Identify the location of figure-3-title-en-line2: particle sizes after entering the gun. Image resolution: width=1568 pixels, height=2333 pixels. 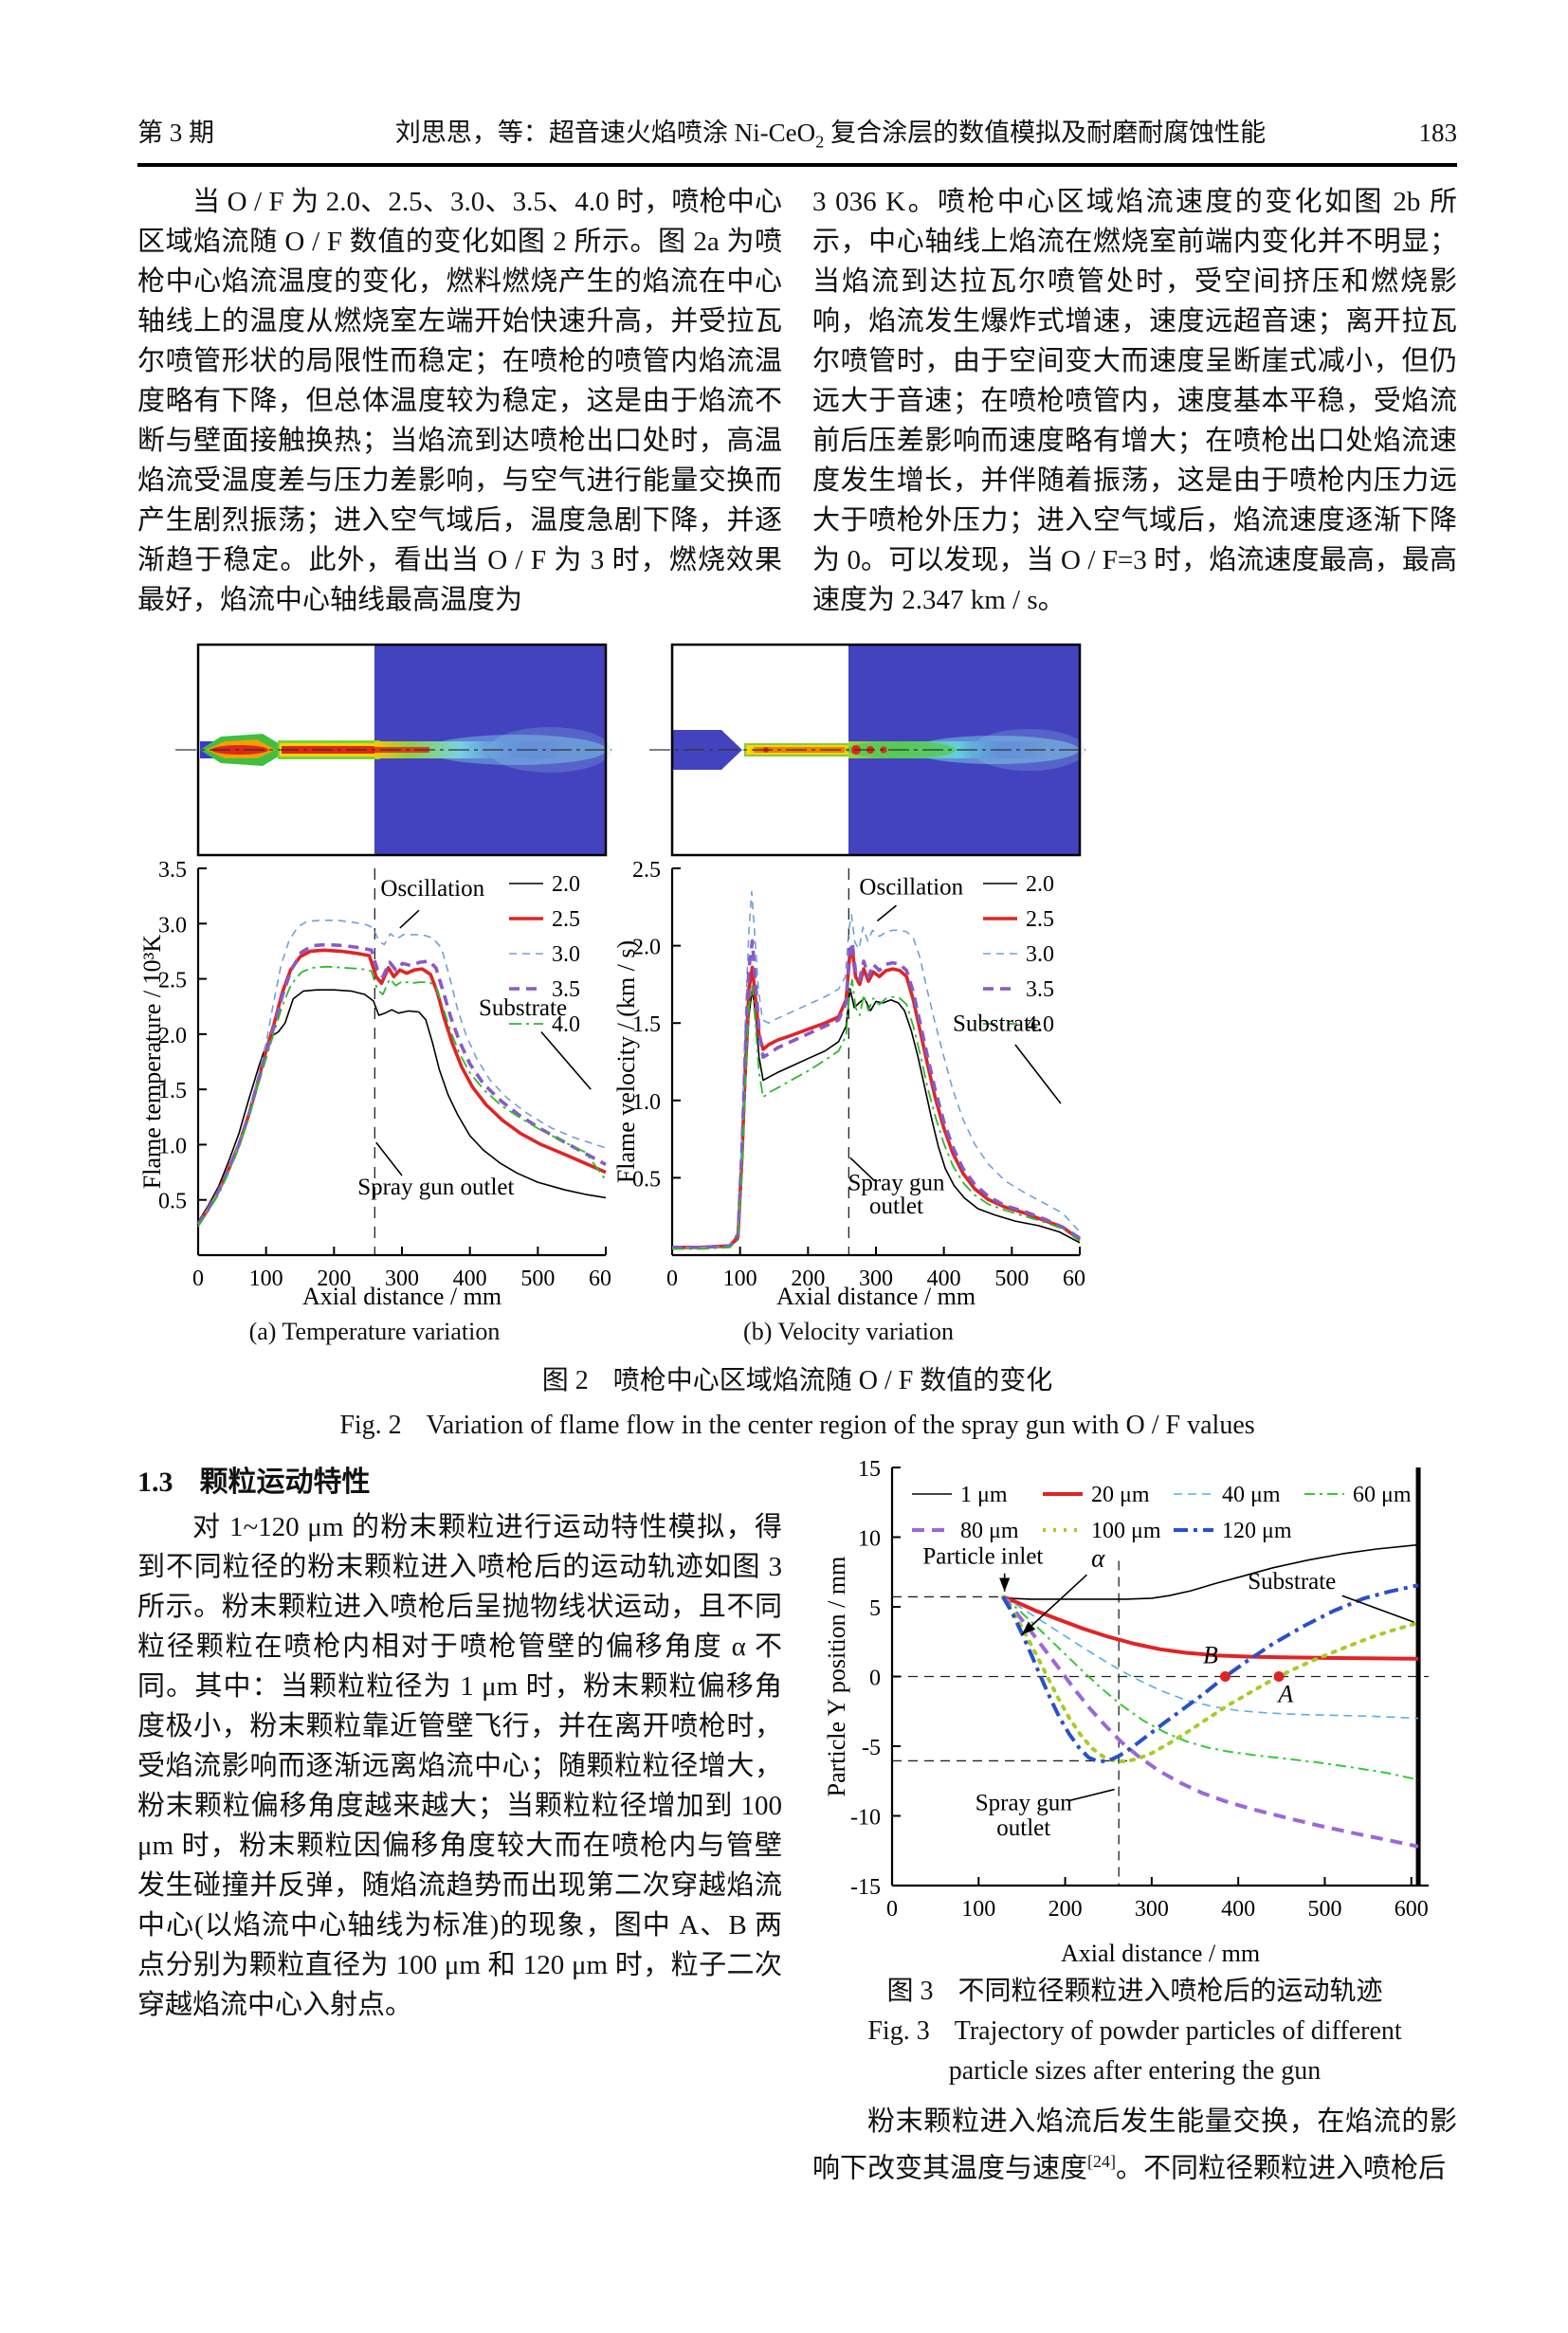
(1135, 2072).